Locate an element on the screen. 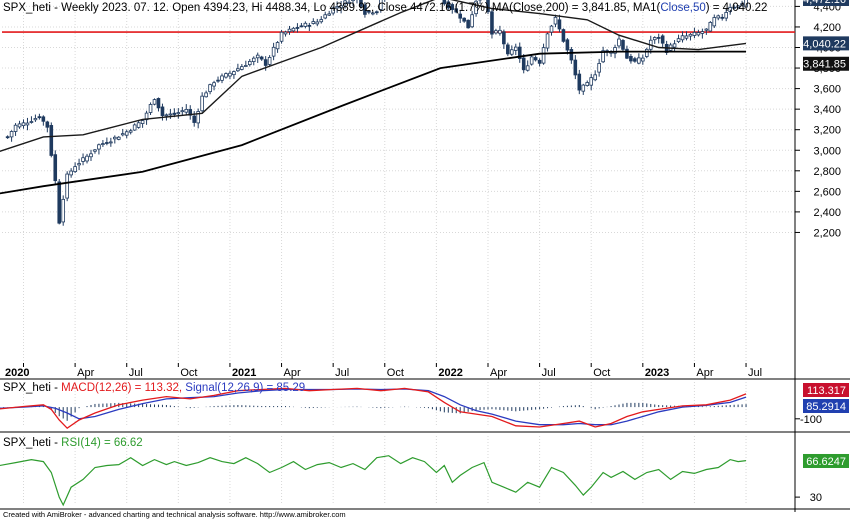  x-tick-label: Jul is located at coordinates (755, 373).